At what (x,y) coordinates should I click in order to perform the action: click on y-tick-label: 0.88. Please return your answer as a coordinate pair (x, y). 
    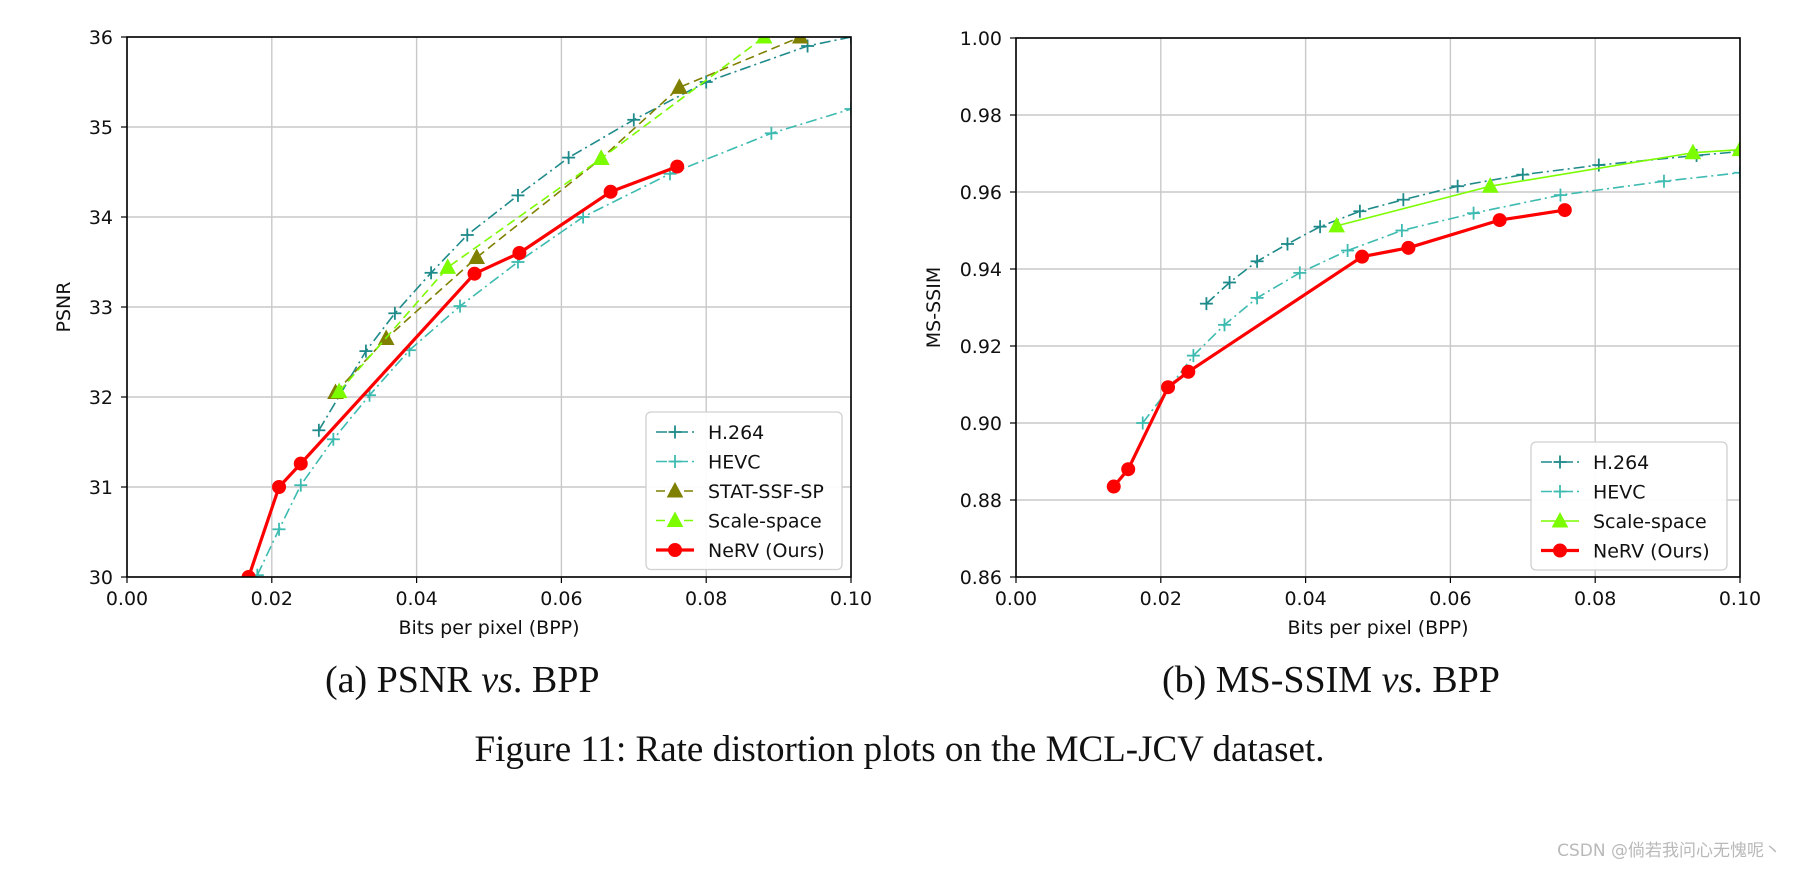
    Looking at the image, I should click on (981, 501).